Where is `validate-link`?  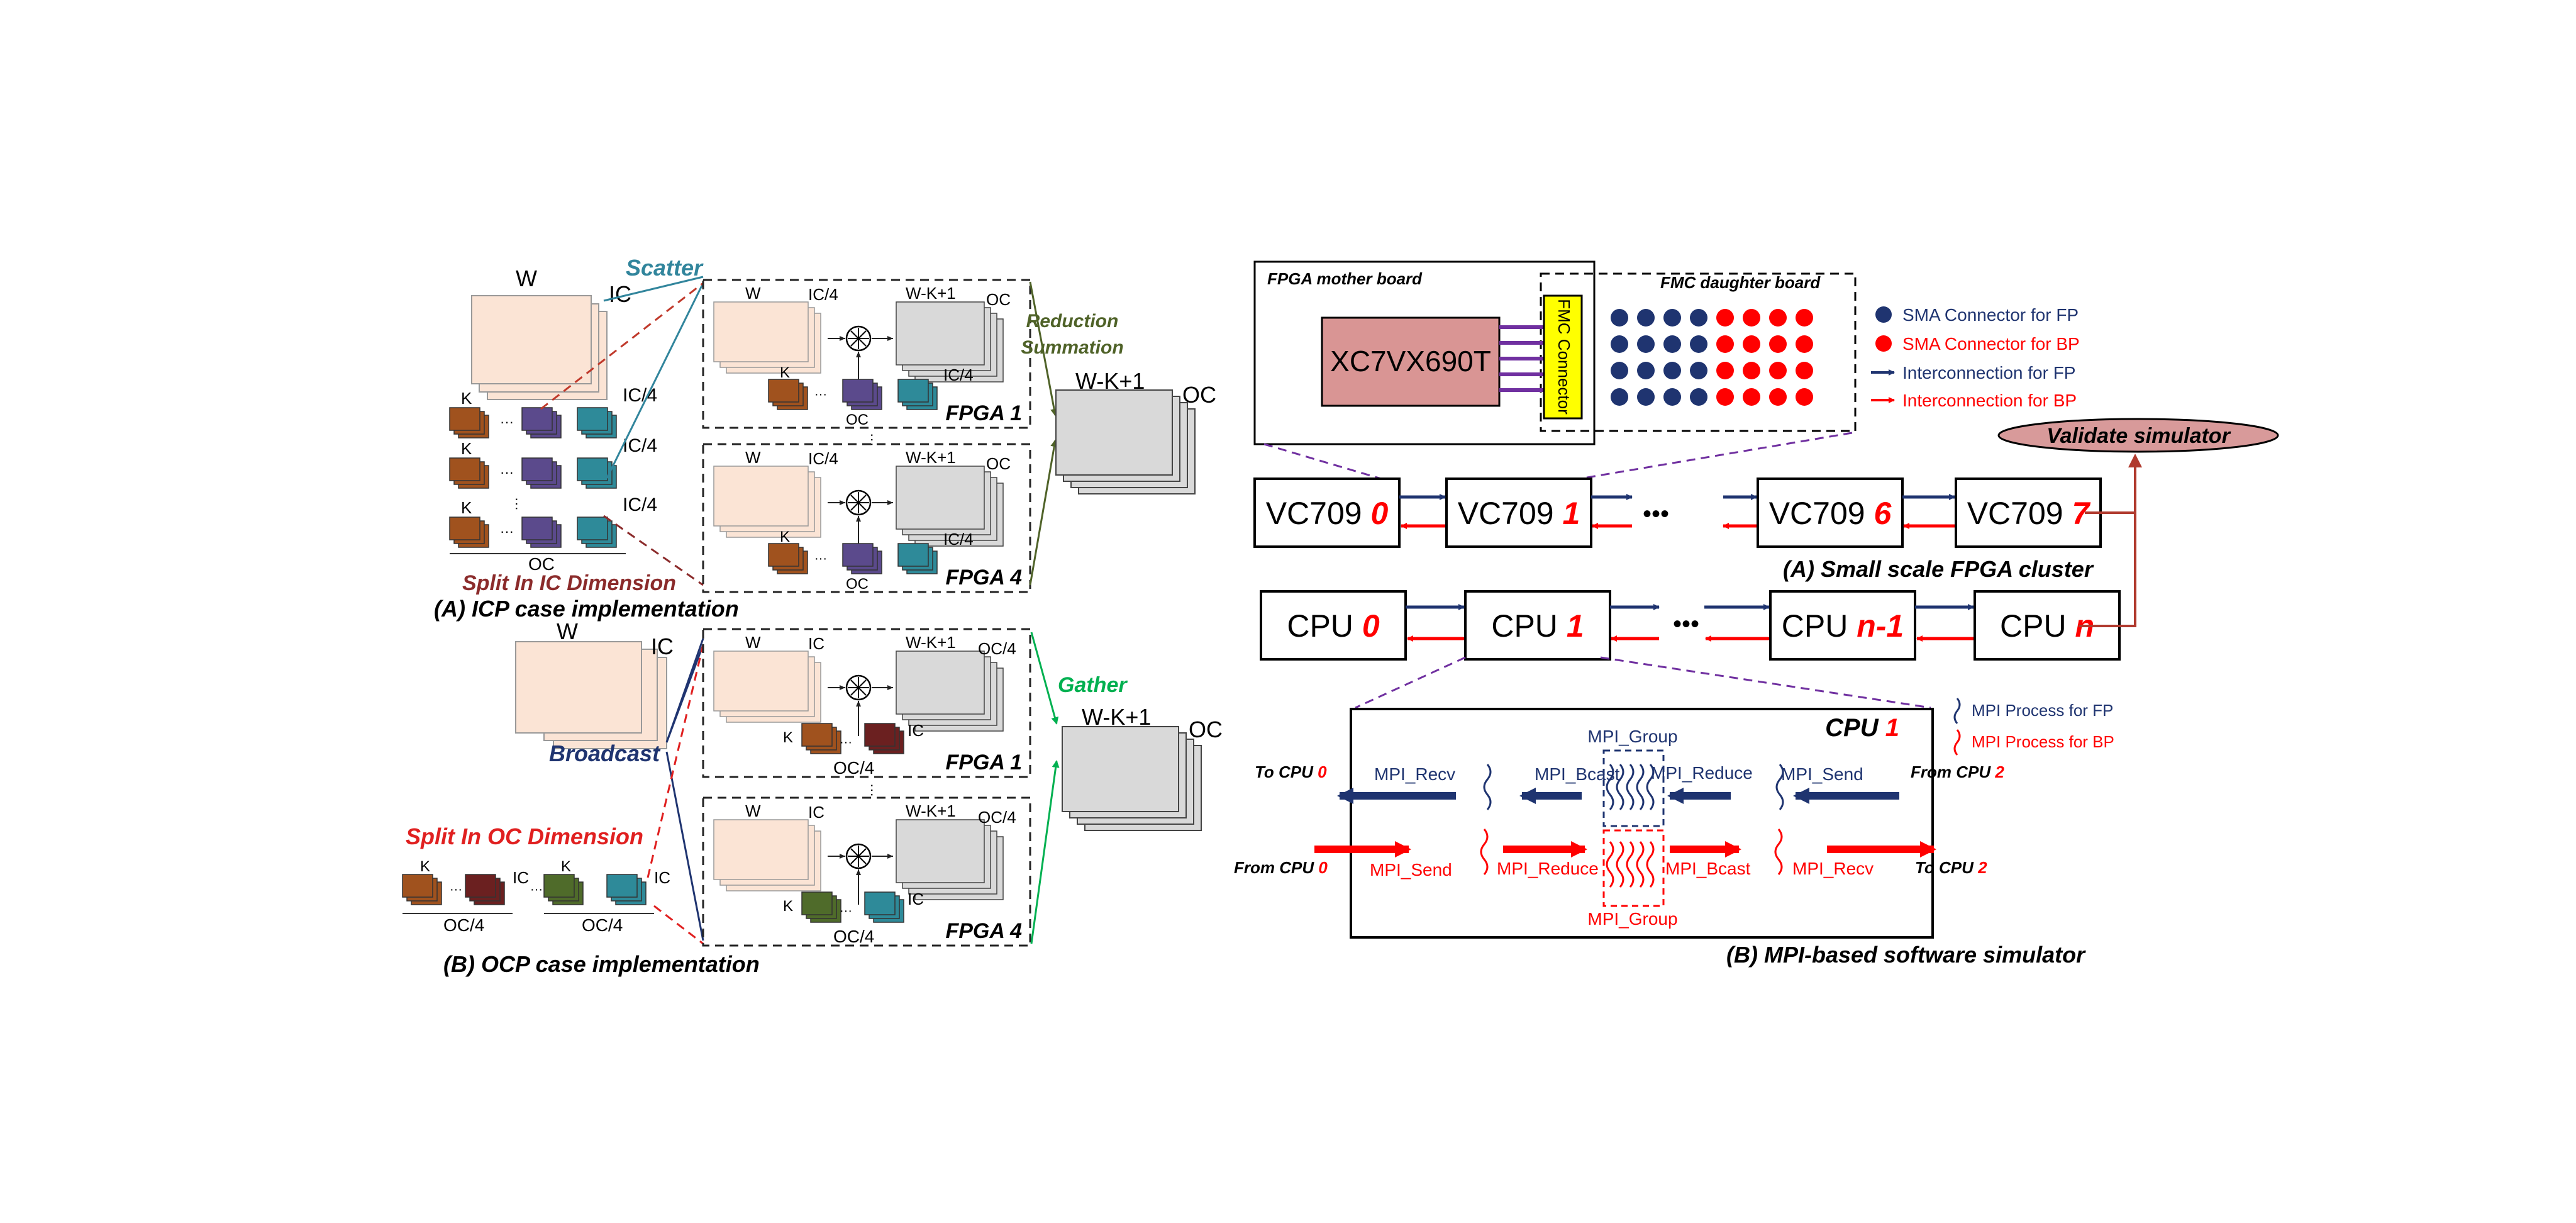
validate-link is located at coordinates (2107, 541).